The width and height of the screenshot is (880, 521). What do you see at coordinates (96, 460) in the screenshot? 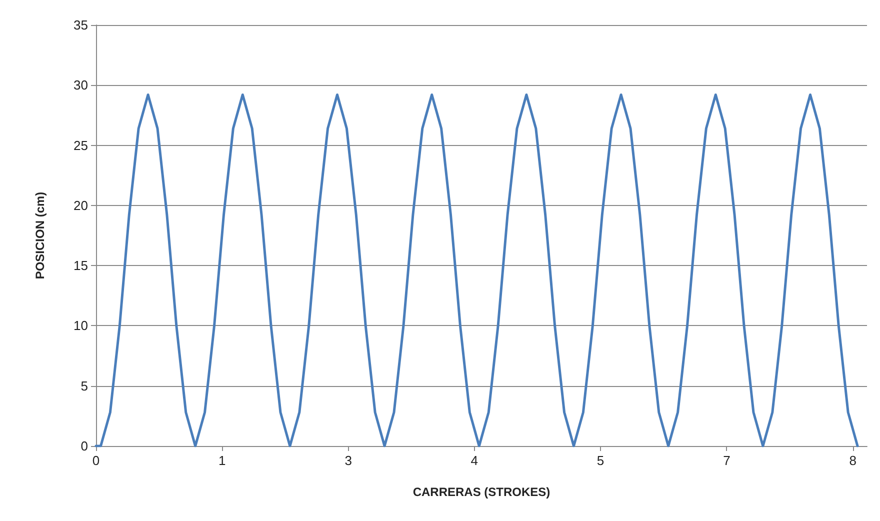
I see `x-tick-label: 0` at bounding box center [96, 460].